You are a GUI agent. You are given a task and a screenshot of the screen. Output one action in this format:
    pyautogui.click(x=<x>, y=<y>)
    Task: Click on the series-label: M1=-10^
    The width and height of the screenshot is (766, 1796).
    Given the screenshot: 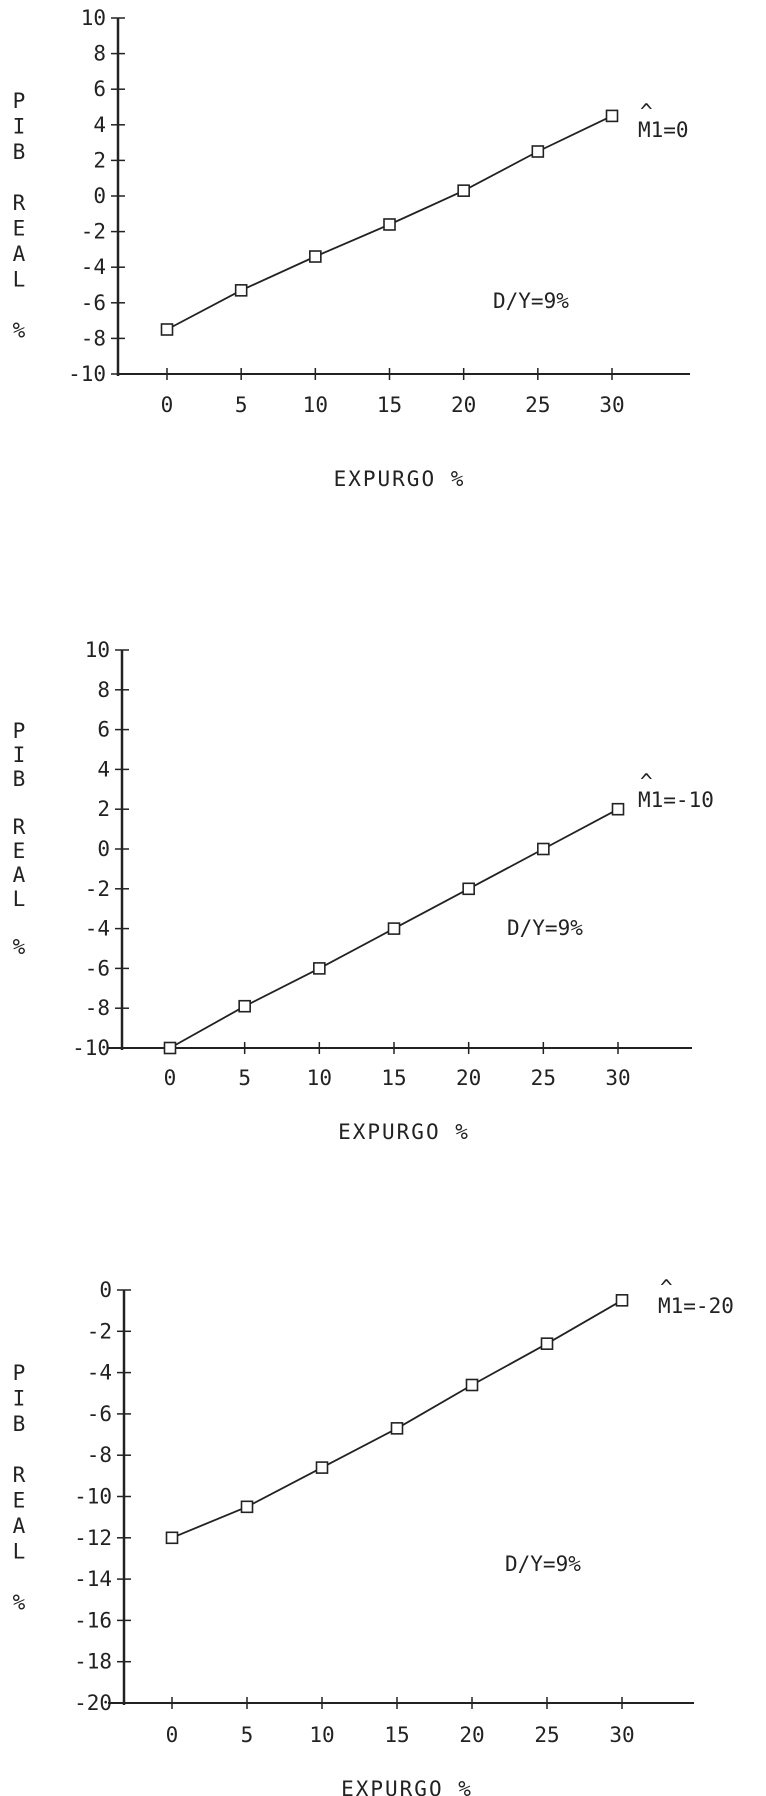 What is the action you would take?
    pyautogui.click(x=676, y=791)
    